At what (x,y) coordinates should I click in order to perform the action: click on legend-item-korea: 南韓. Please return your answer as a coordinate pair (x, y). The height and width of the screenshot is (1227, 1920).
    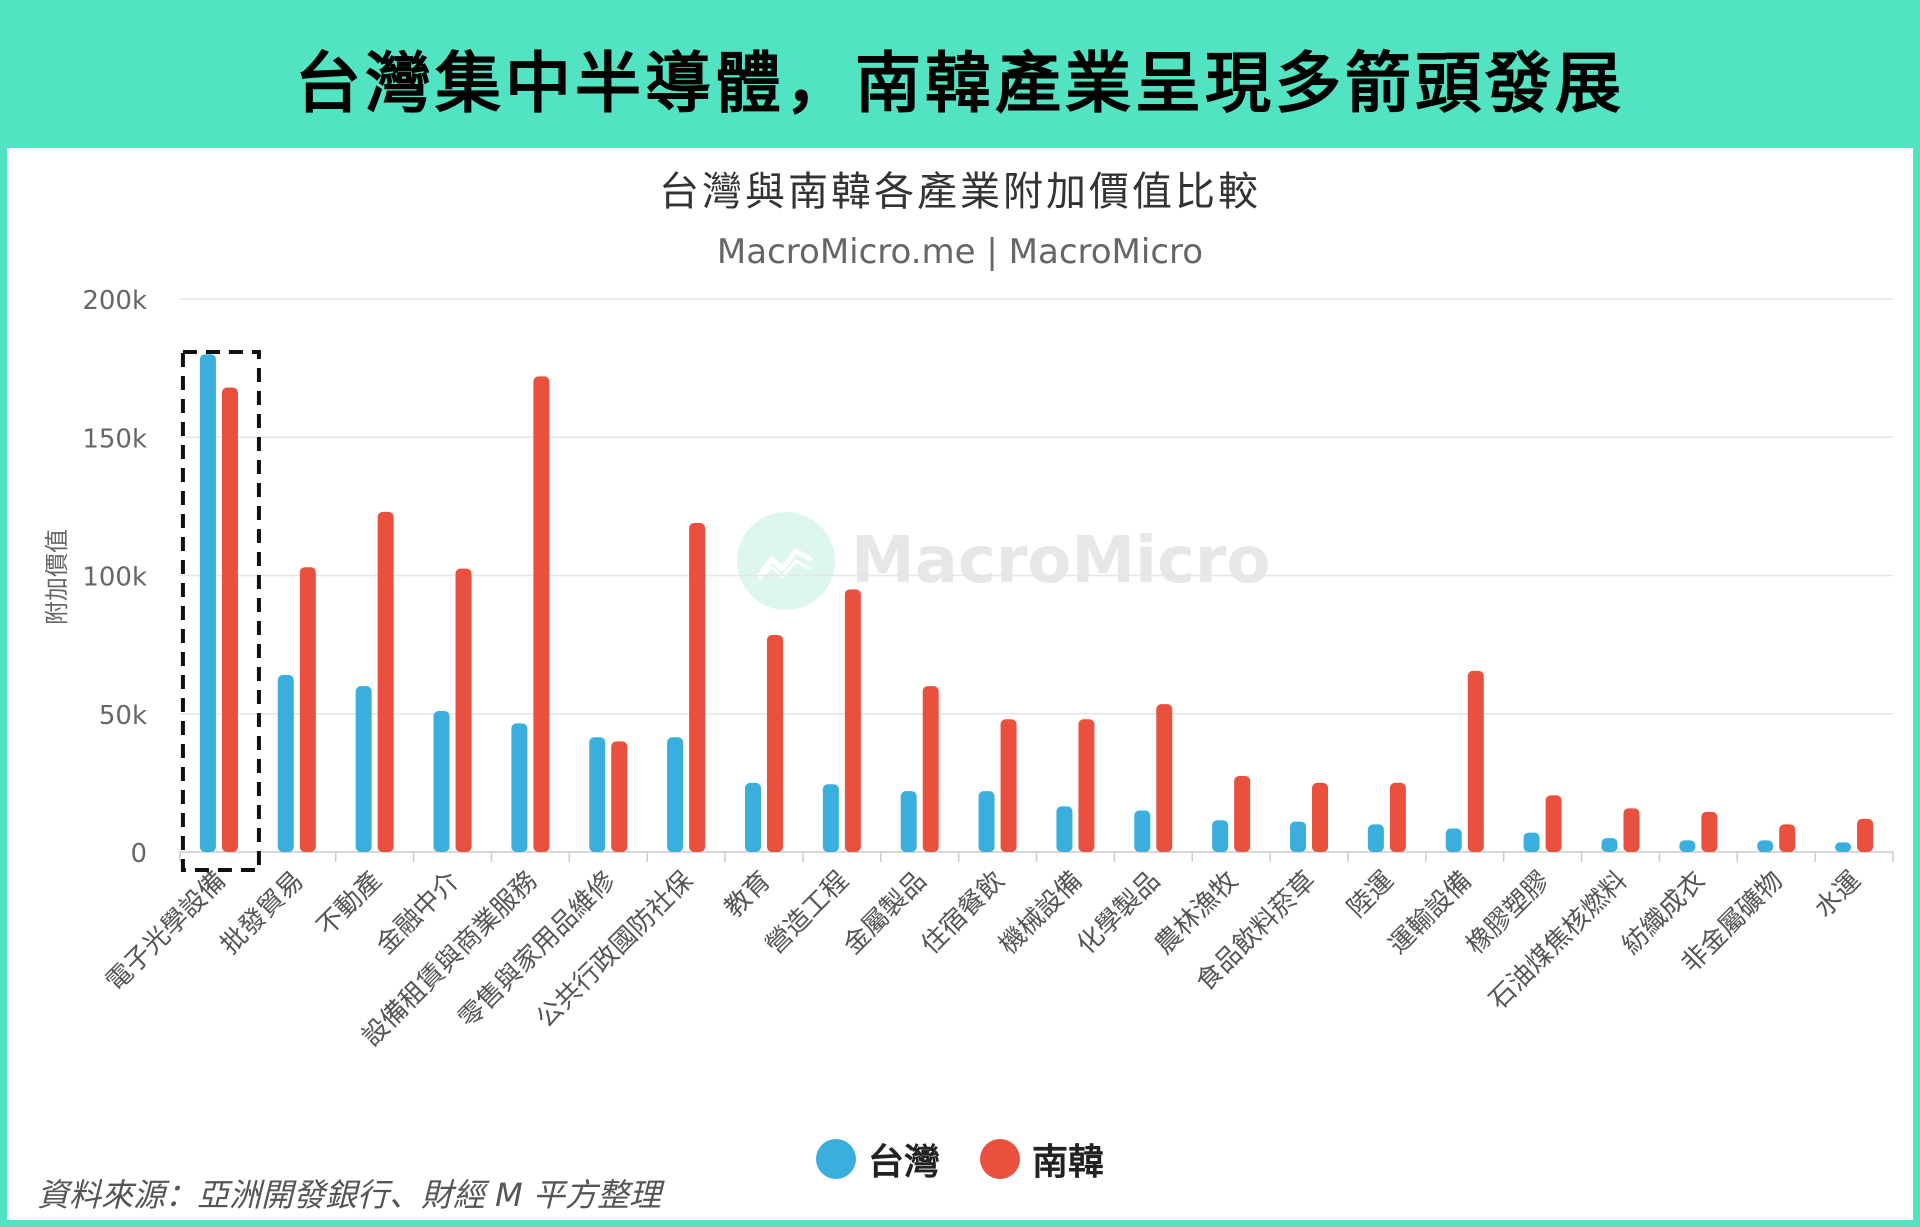
    Looking at the image, I should click on (1042, 1159).